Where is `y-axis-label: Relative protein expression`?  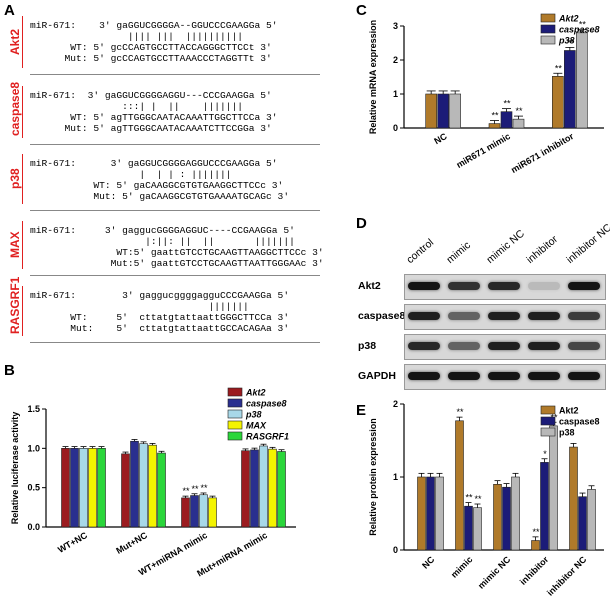 y-axis-label: Relative protein expression is located at coordinates (373, 477).